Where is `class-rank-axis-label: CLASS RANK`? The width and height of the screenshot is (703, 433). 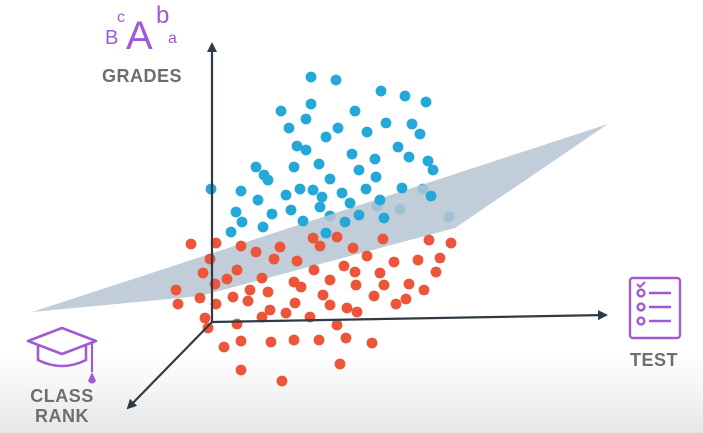
class-rank-axis-label: CLASS RANK is located at coordinates (62, 406).